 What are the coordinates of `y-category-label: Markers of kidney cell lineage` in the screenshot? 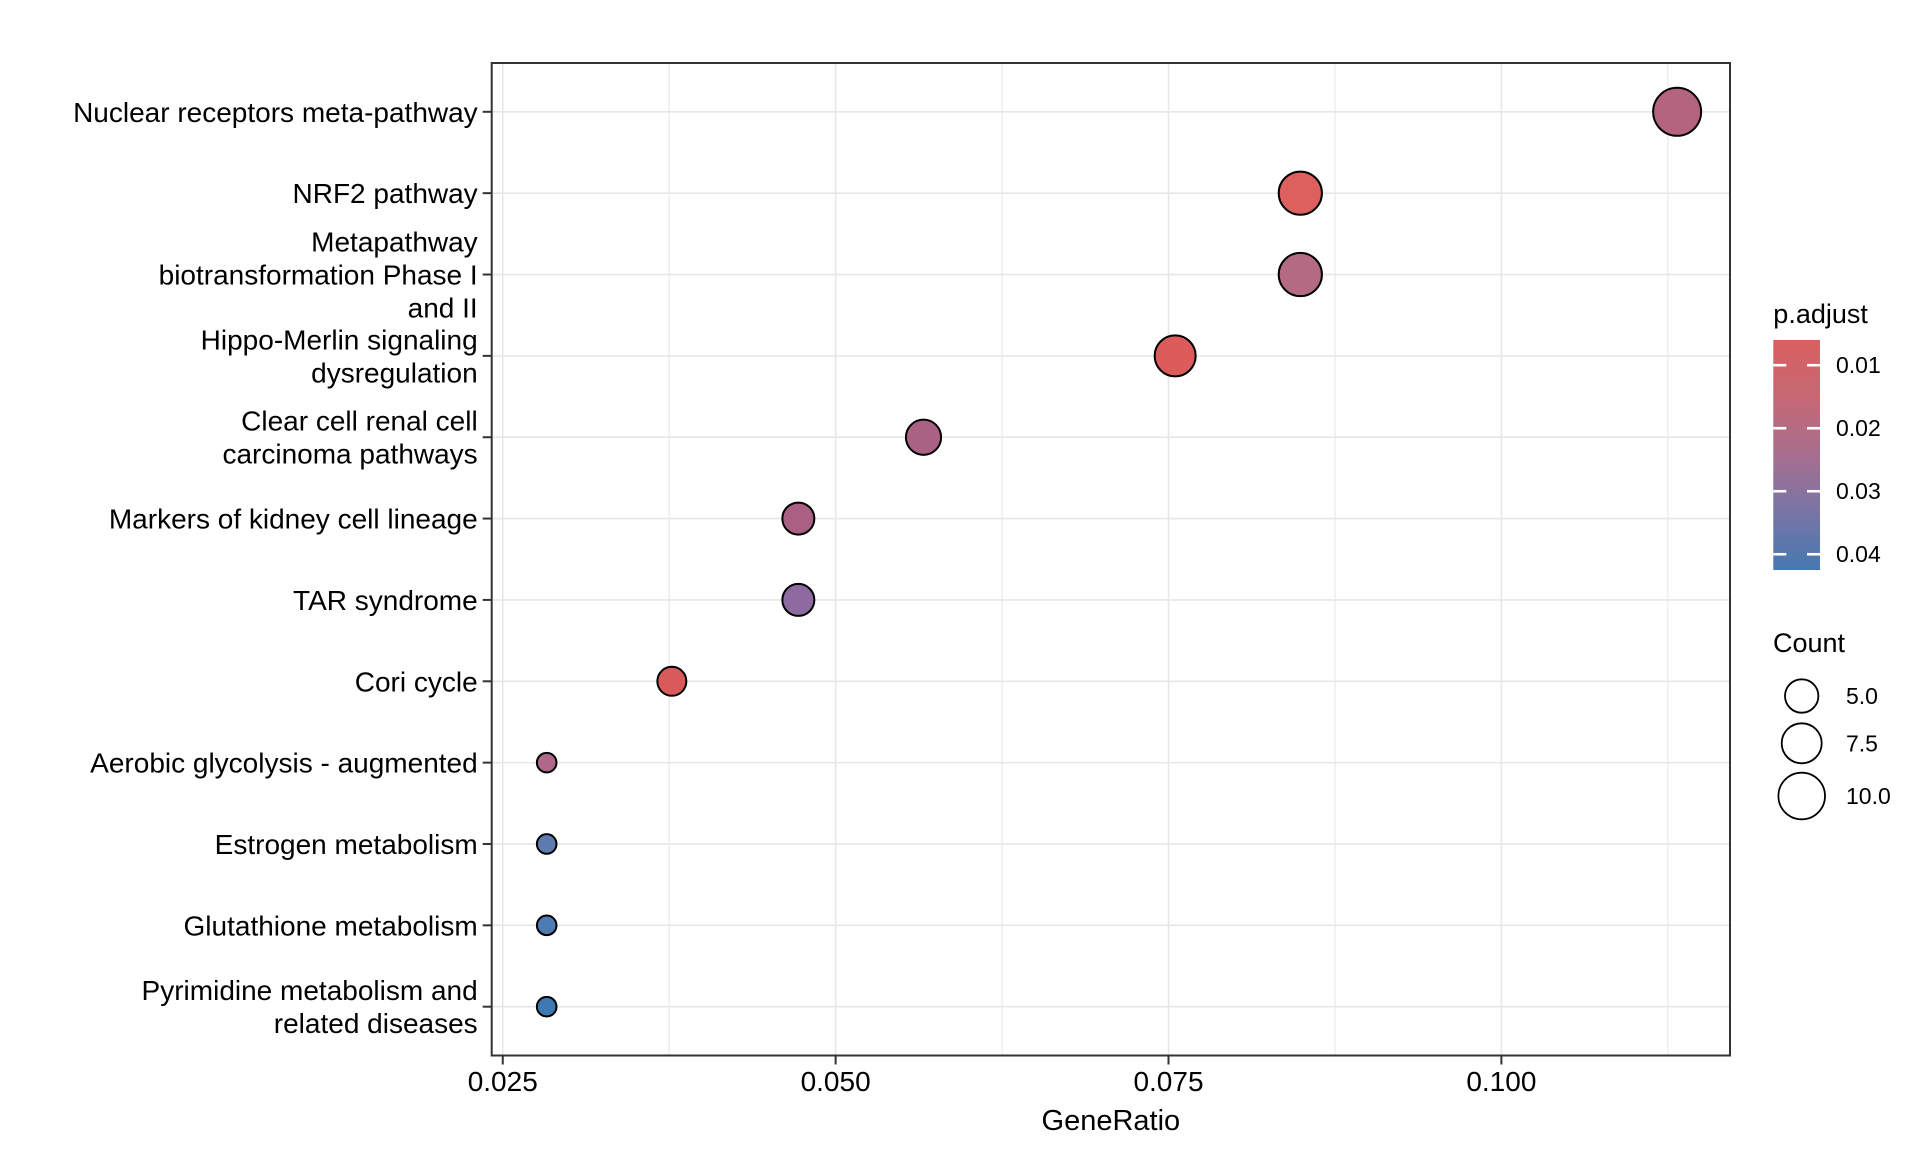 It's located at (293, 519).